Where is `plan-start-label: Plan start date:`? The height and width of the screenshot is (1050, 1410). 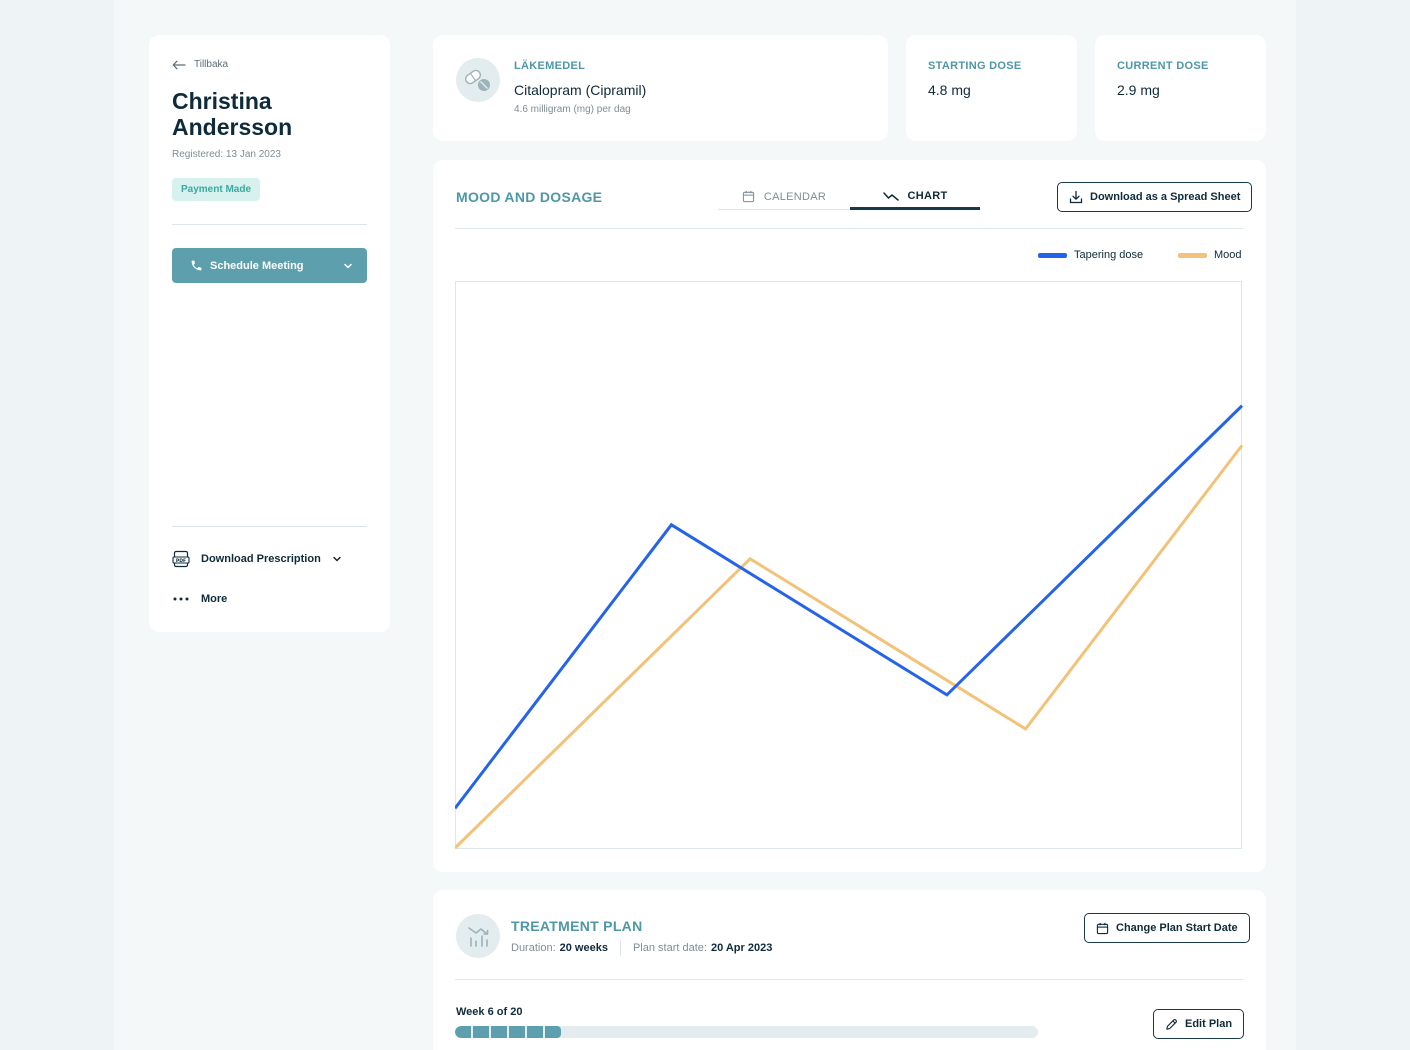 plan-start-label: Plan start date: is located at coordinates (669, 948).